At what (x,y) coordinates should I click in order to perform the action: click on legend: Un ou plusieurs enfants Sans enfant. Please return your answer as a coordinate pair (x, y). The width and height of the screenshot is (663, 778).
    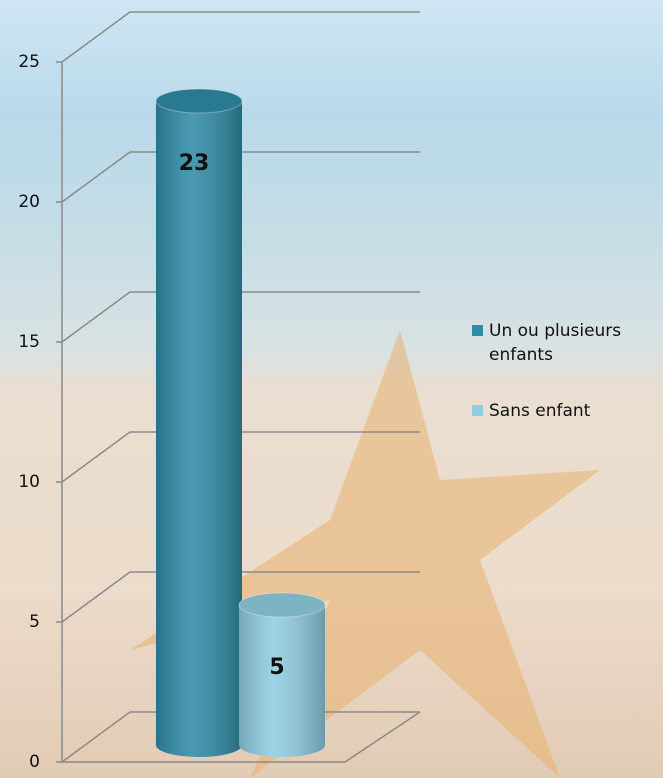
    Looking at the image, I should click on (562, 371).